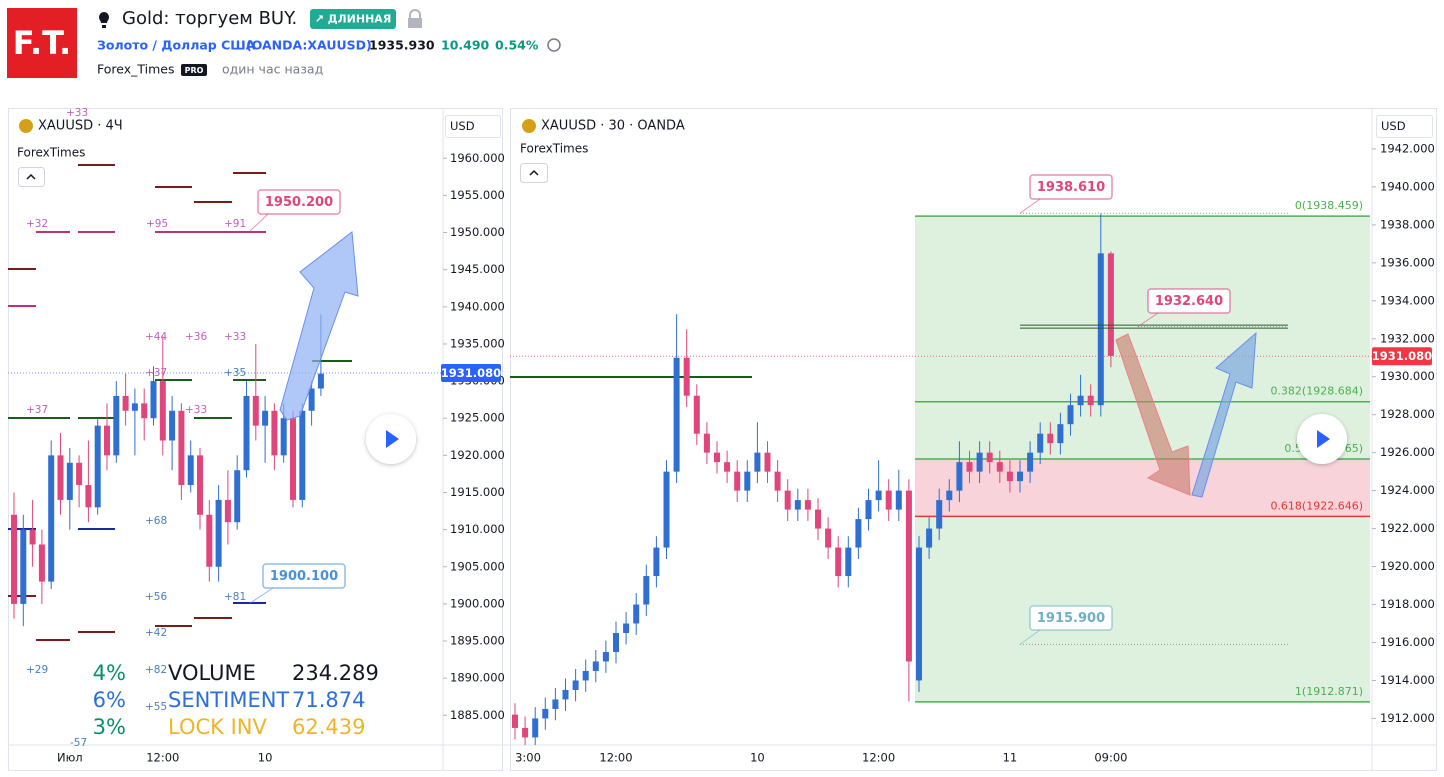  I want to click on idea-icon, so click(104, 20).